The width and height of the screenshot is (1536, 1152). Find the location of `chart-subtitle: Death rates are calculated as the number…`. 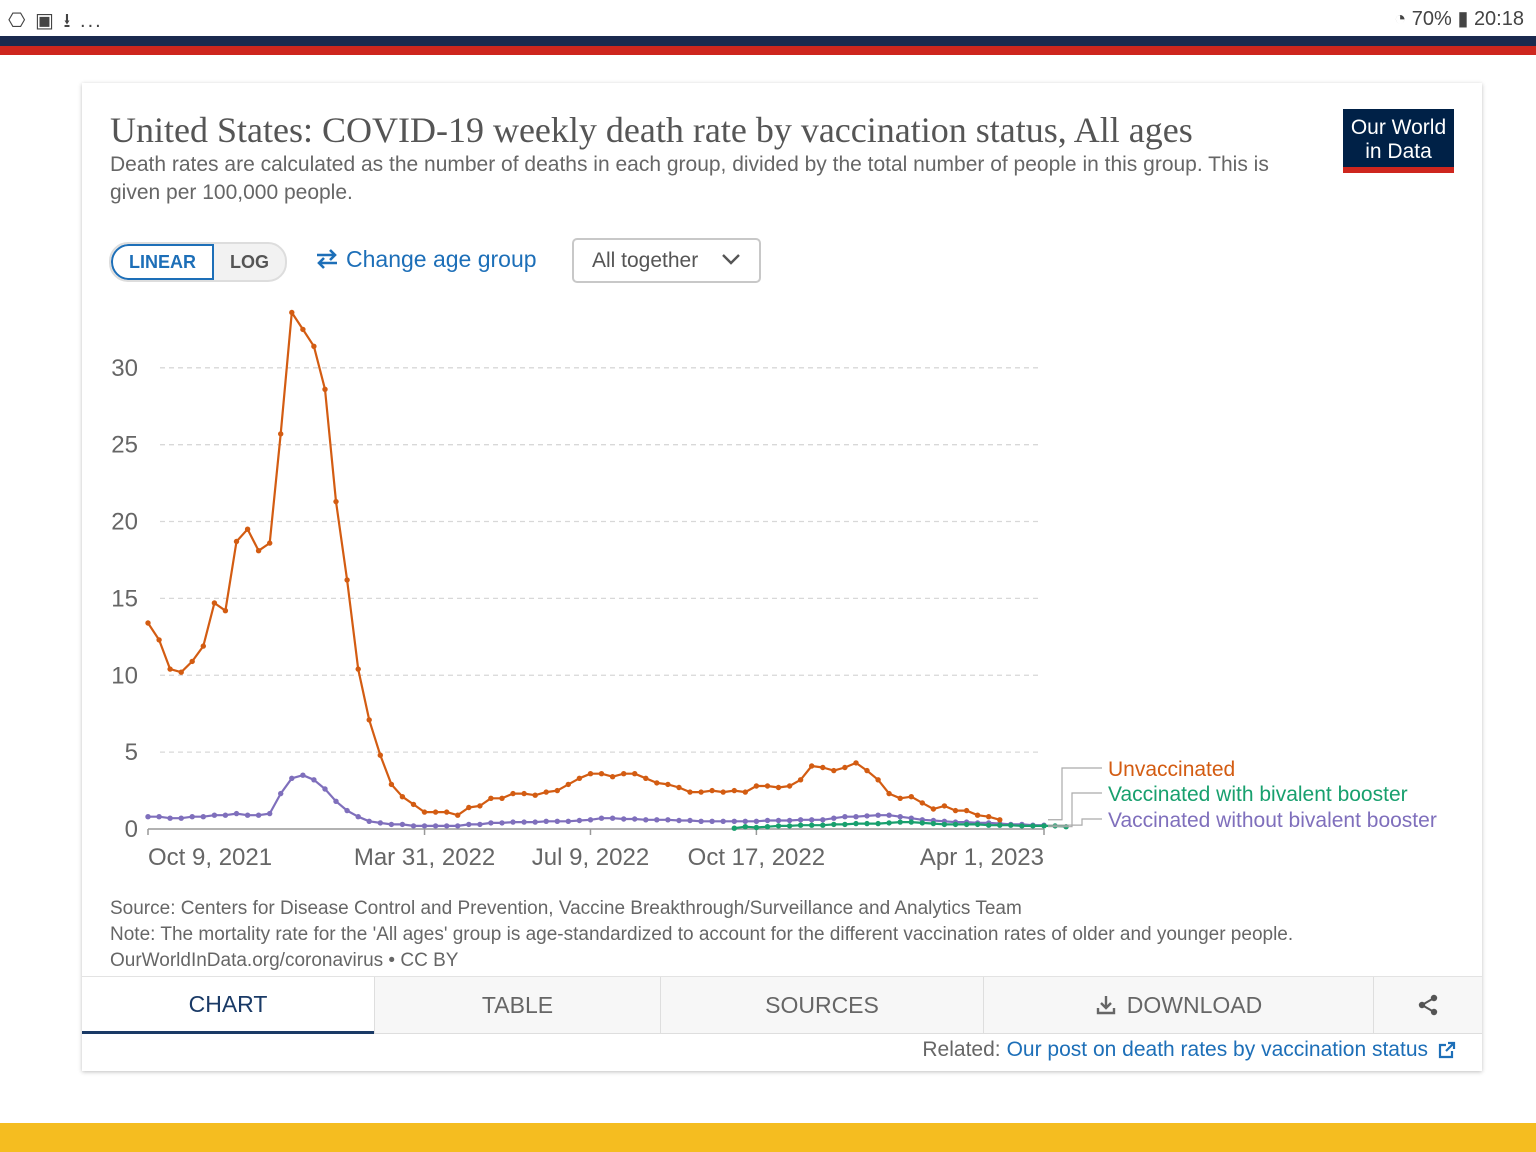

chart-subtitle: Death rates are calculated as the number… is located at coordinates (689, 178).